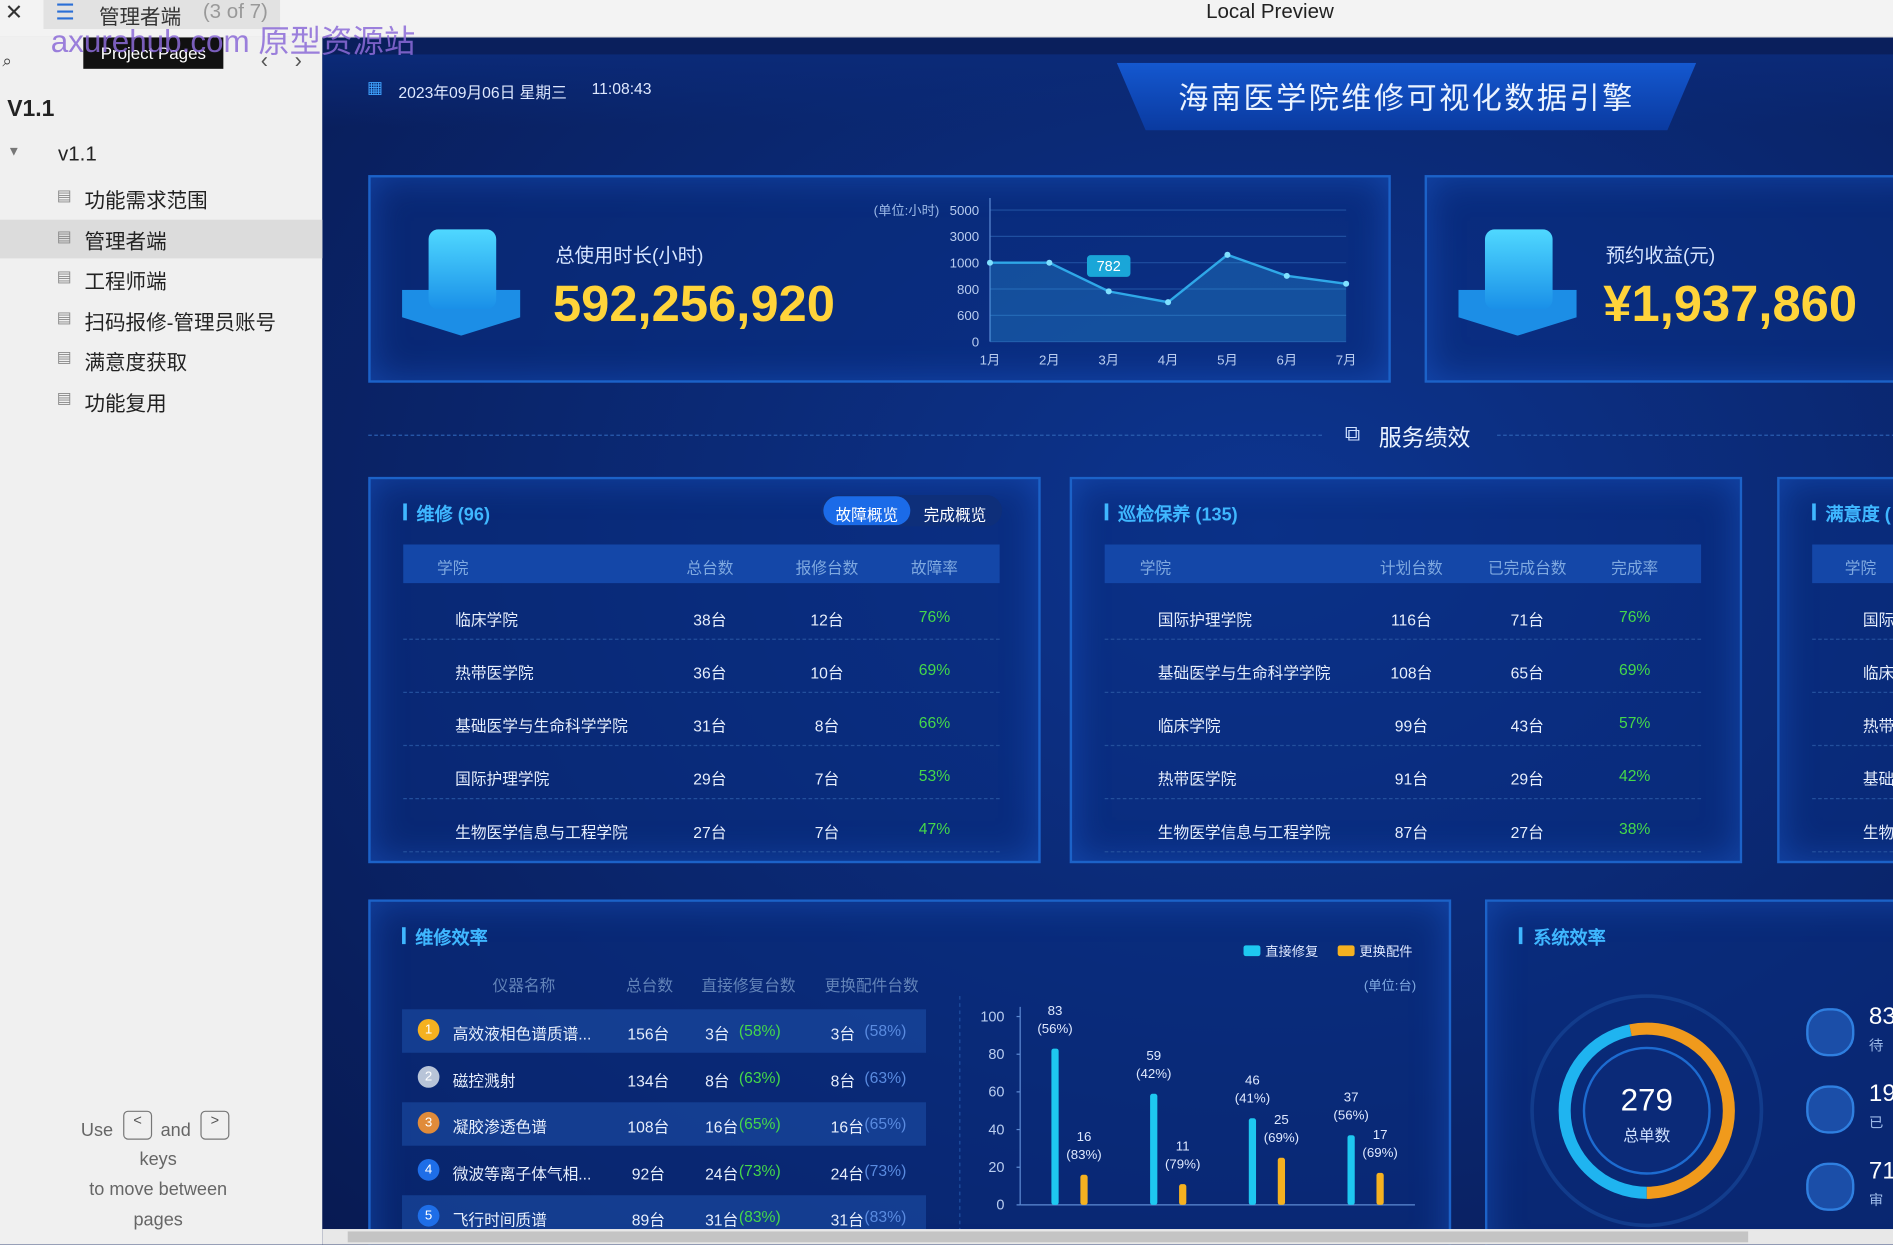  Describe the element at coordinates (847, 1173) in the screenshot. I see `table-cell: 24台` at that location.